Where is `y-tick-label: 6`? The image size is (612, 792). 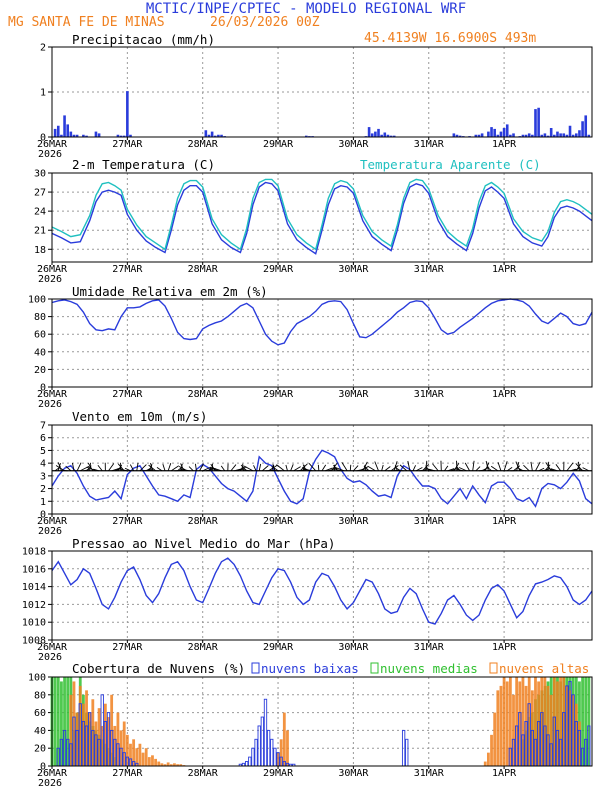
y-tick-label: 6 is located at coordinates (43, 438).